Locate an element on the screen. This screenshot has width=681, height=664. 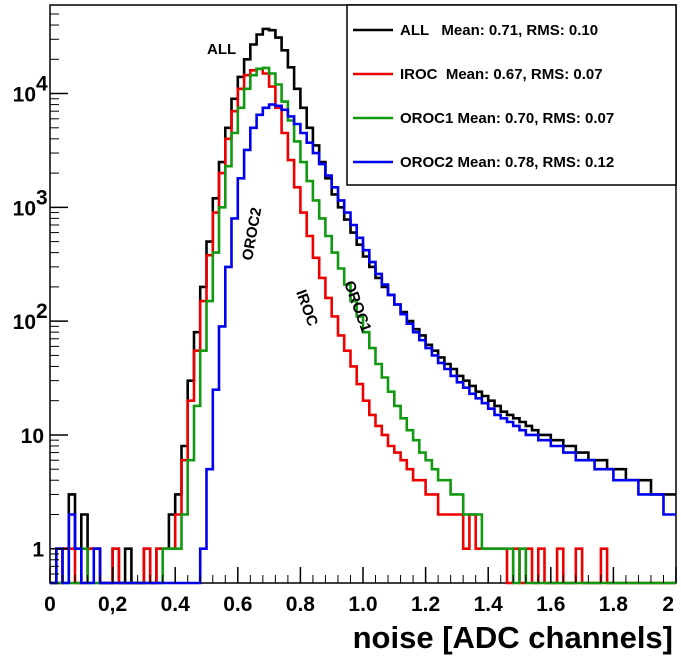
legend-entry-oroc2: OROC2 Mean: 0.78, RMS: 0.12 is located at coordinates (507, 162).